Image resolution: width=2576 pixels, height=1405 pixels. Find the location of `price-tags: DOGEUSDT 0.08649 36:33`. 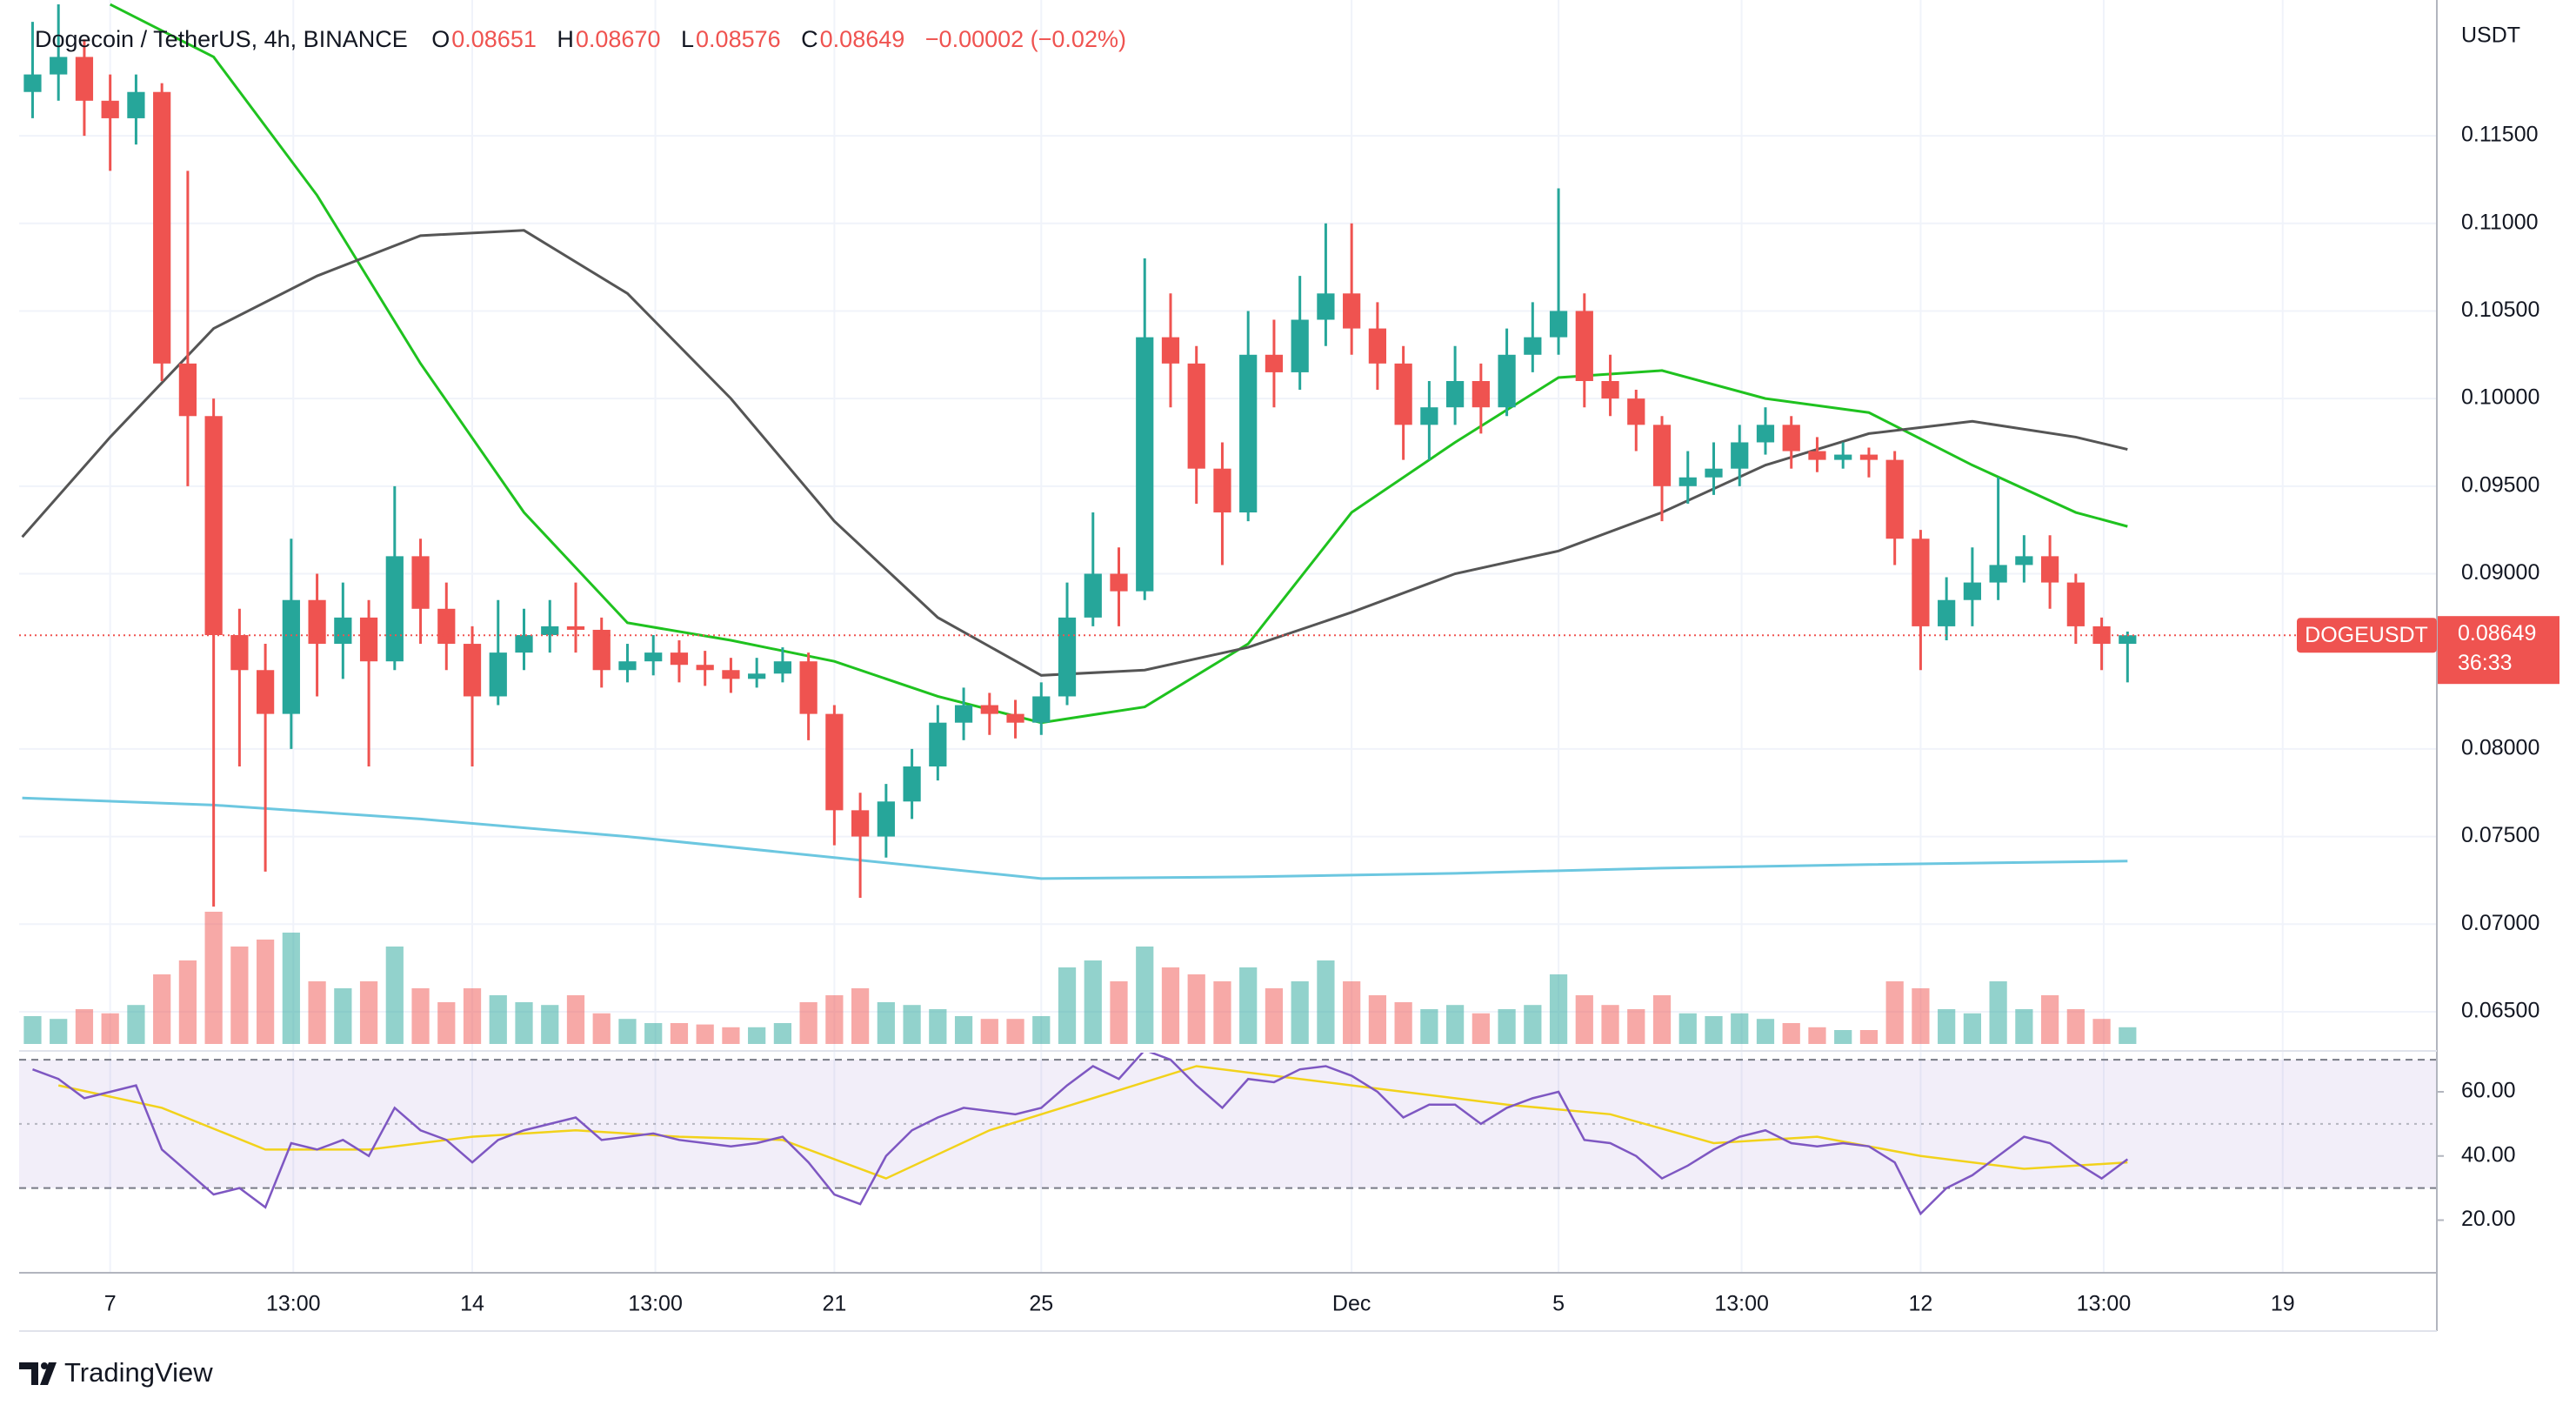

price-tags: DOGEUSDT 0.08649 36:33 is located at coordinates (1289, 650).